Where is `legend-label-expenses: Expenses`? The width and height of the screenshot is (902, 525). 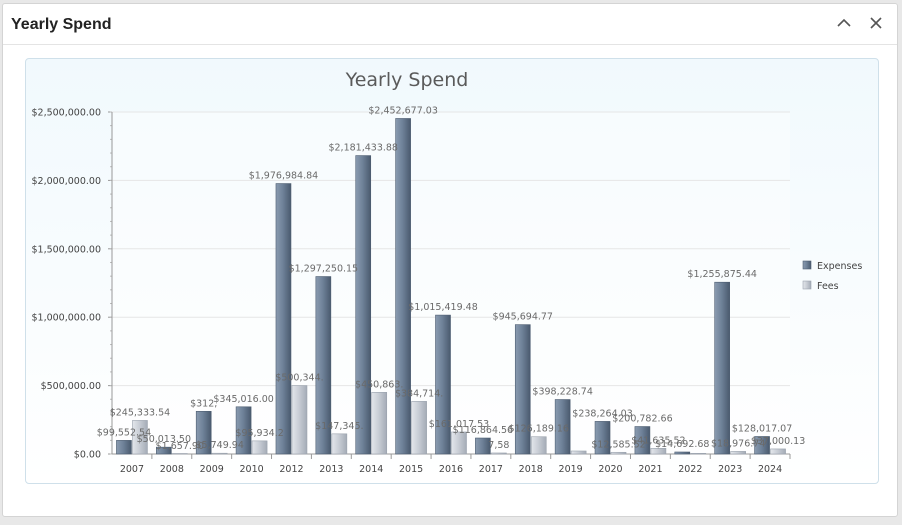
legend-label-expenses: Expenses is located at coordinates (839, 266).